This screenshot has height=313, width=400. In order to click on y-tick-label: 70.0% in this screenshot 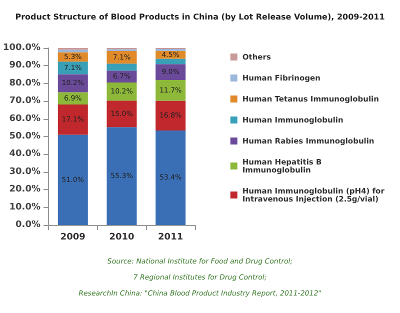, I will do `click(24, 101)`.